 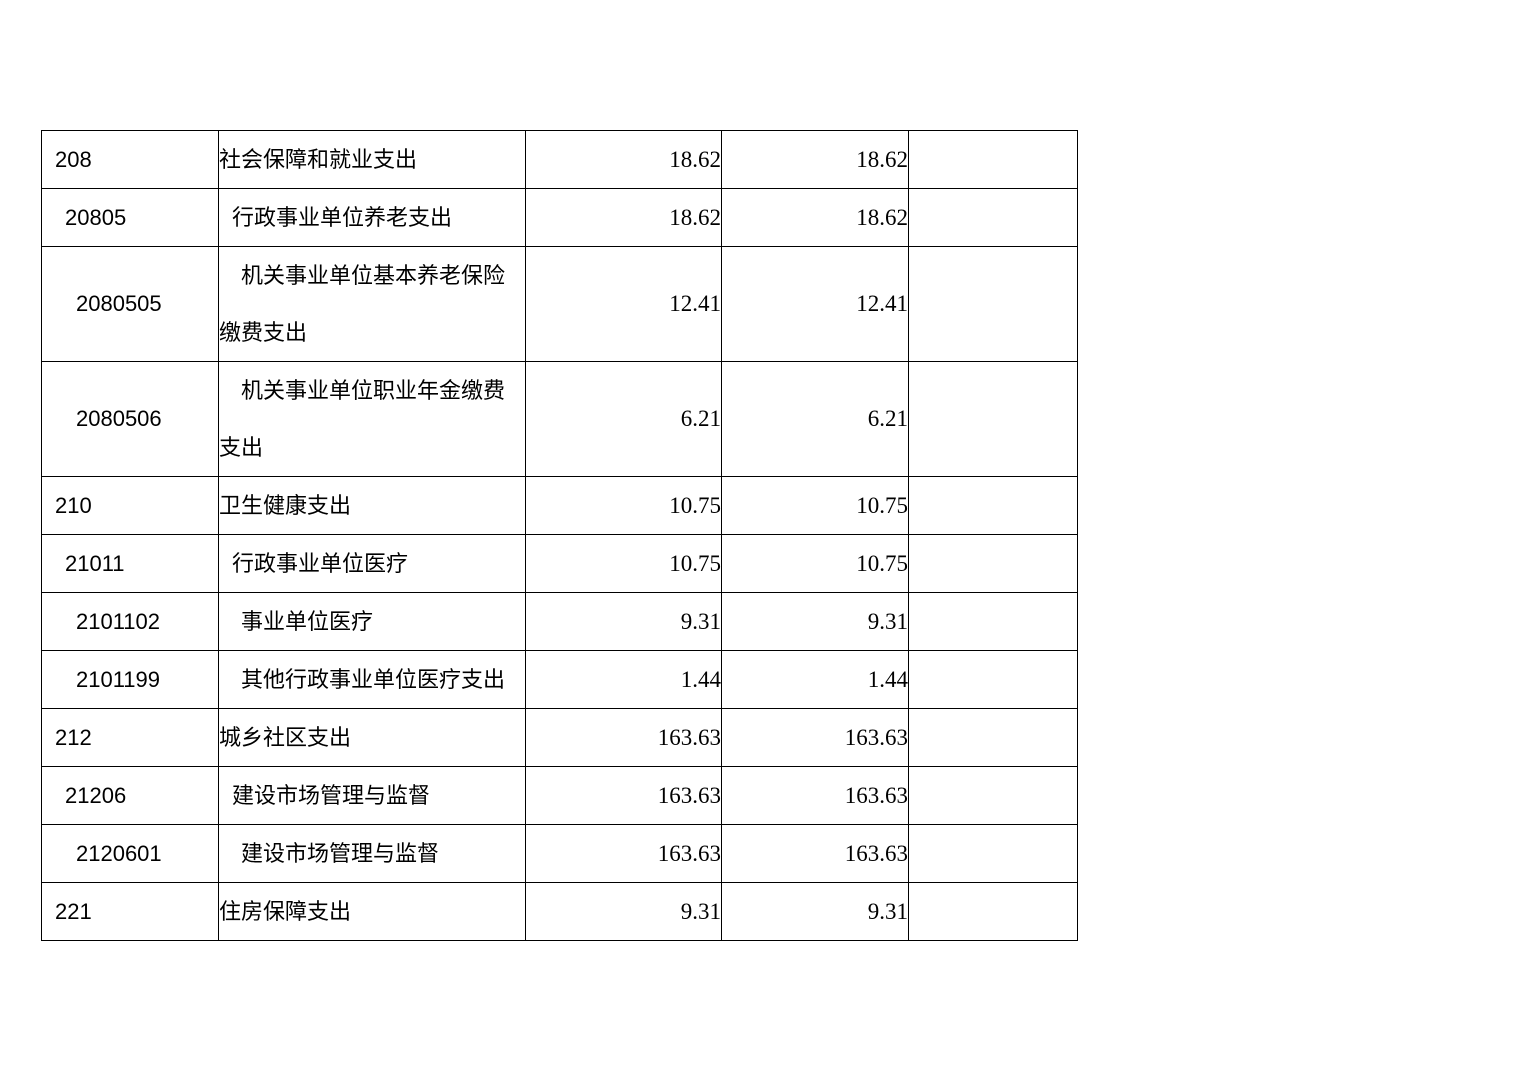 I want to click on value2-cell: 1.44, so click(x=815, y=679).